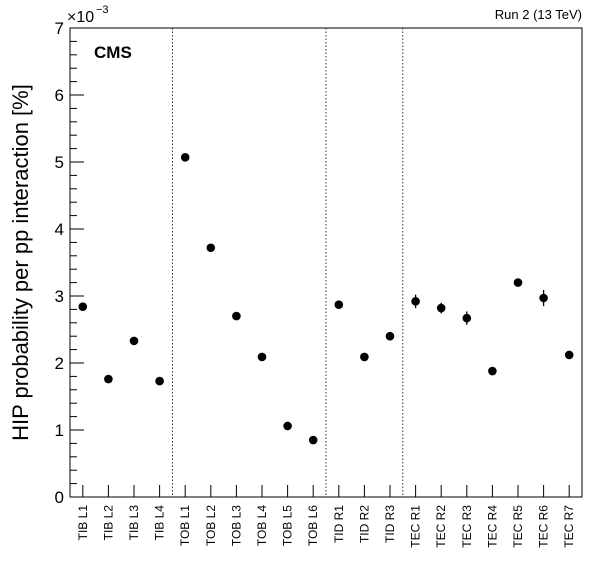 This screenshot has width=596, height=573. I want to click on y-tick-label: 6, so click(59, 95).